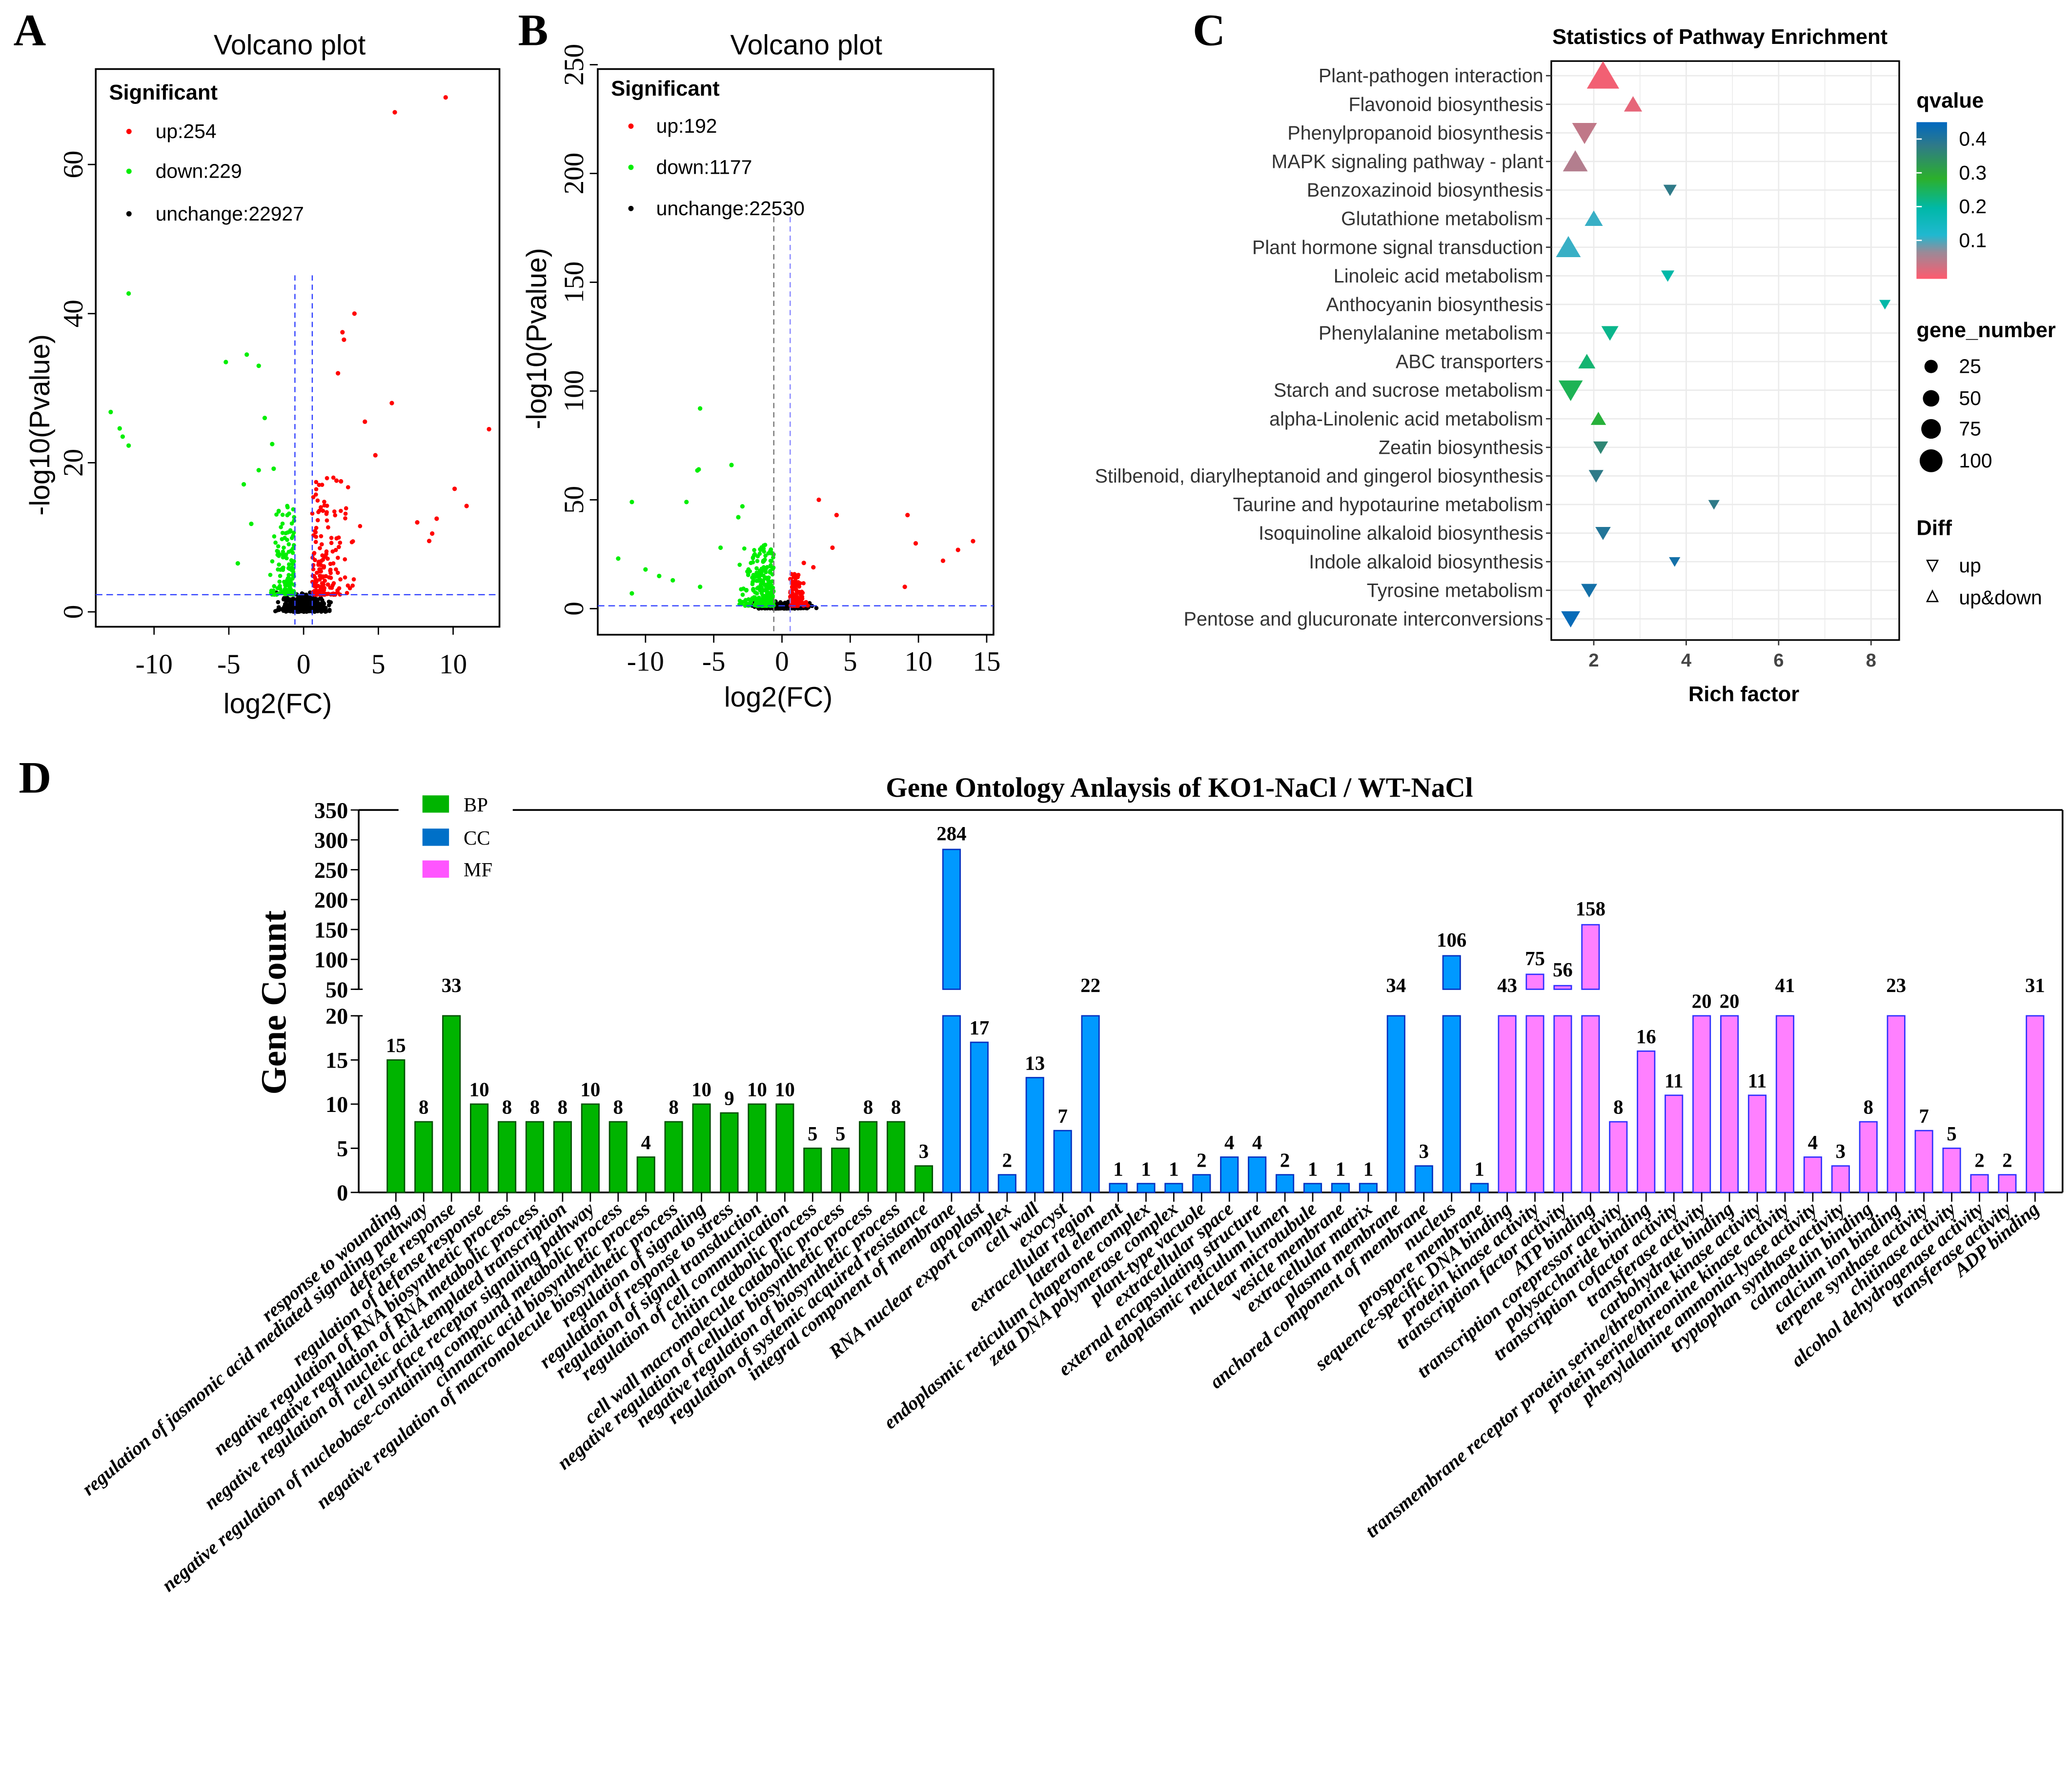 The height and width of the screenshot is (1778, 2072). I want to click on bar-value-label: 16, so click(1646, 1037).